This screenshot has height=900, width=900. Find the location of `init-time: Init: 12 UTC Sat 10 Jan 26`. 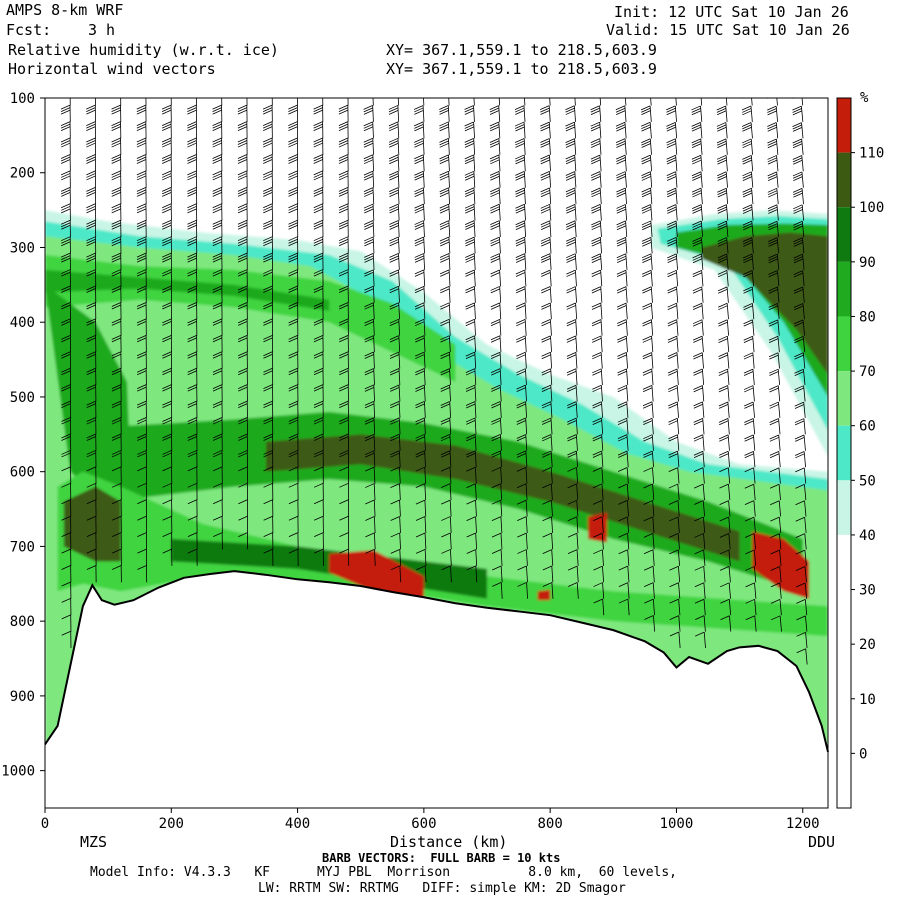

init-time: Init: 12 UTC Sat 10 Jan 26 is located at coordinates (731, 12).